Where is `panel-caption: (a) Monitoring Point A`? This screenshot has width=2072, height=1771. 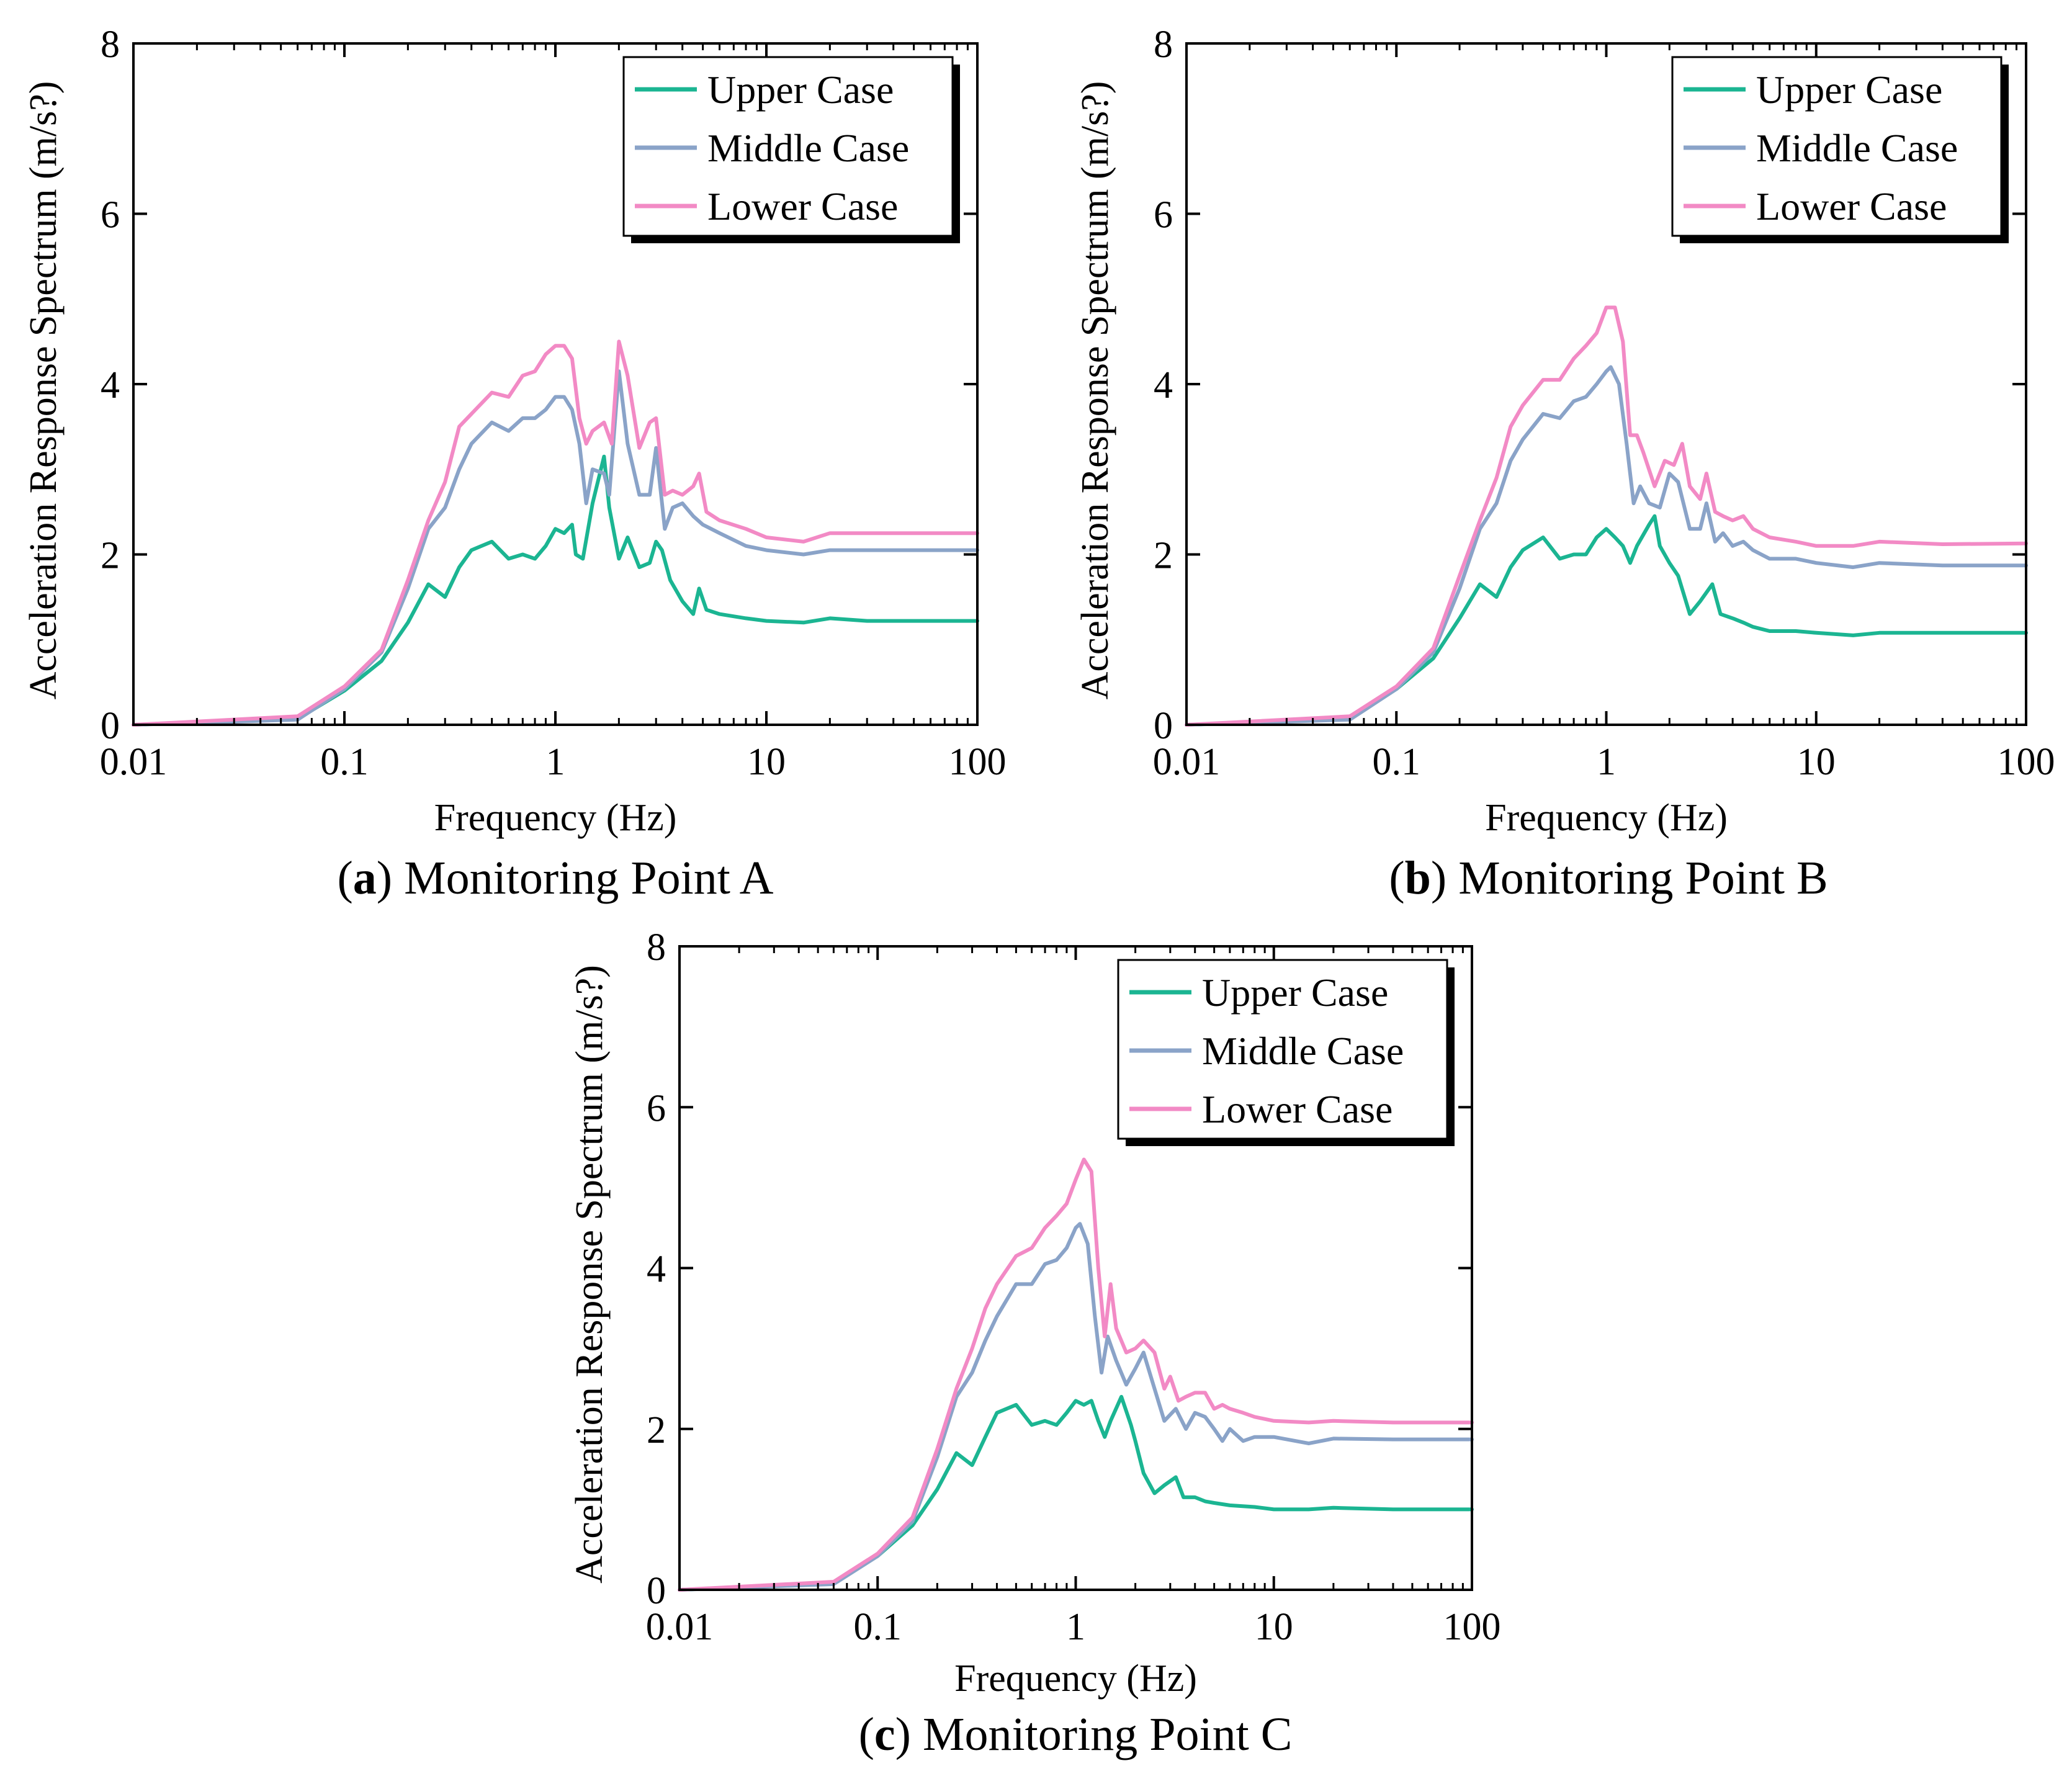
panel-caption: (a) Monitoring Point A is located at coordinates (555, 878).